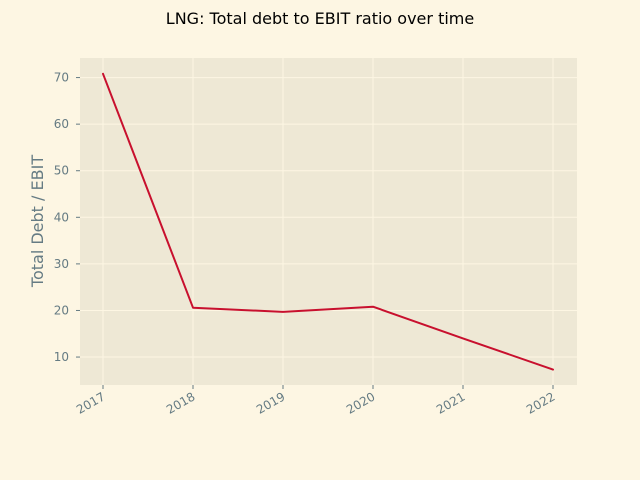  What do you see at coordinates (61, 217) in the screenshot?
I see `y-tick-label: 40` at bounding box center [61, 217].